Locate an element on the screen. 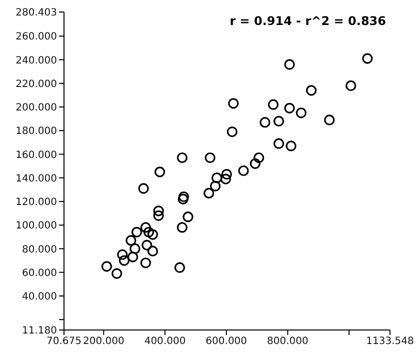 This screenshot has height=360, width=420. y-tick-label: 120.000 is located at coordinates (36, 202).